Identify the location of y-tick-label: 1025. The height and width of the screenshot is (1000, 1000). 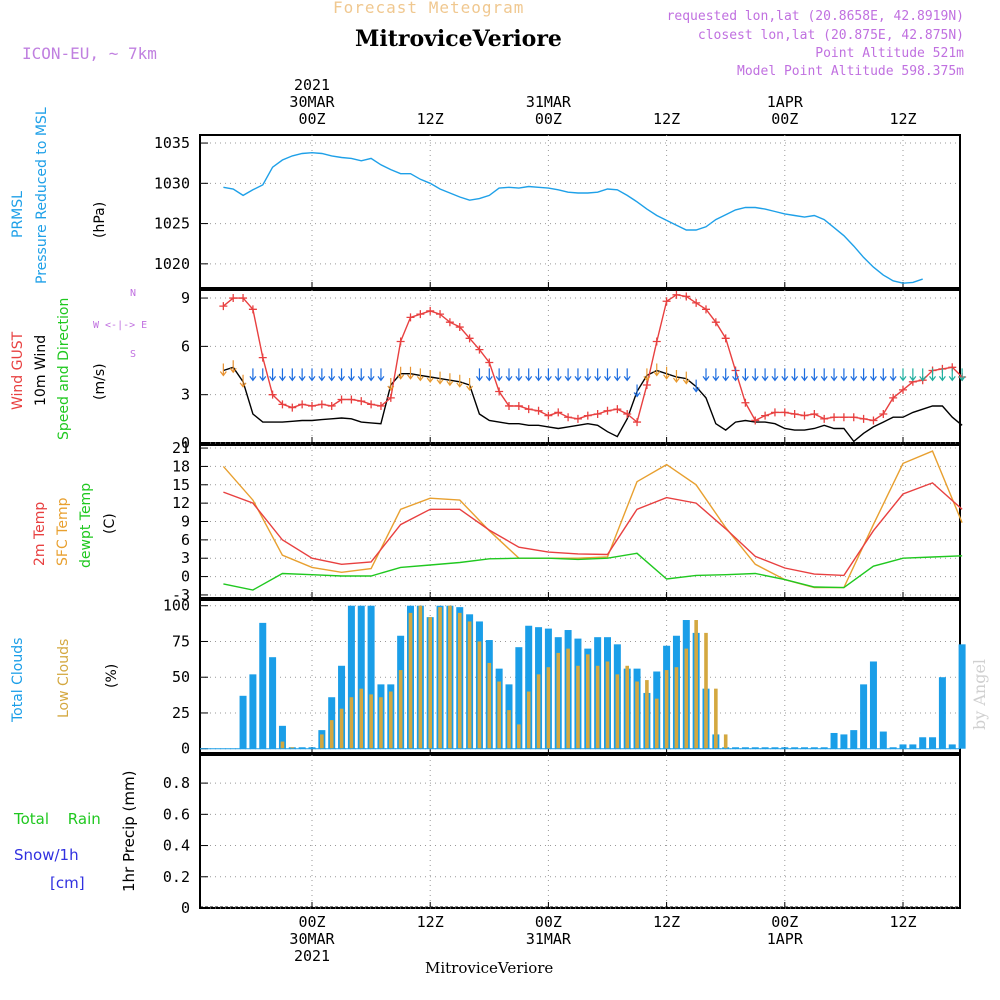
(172, 224).